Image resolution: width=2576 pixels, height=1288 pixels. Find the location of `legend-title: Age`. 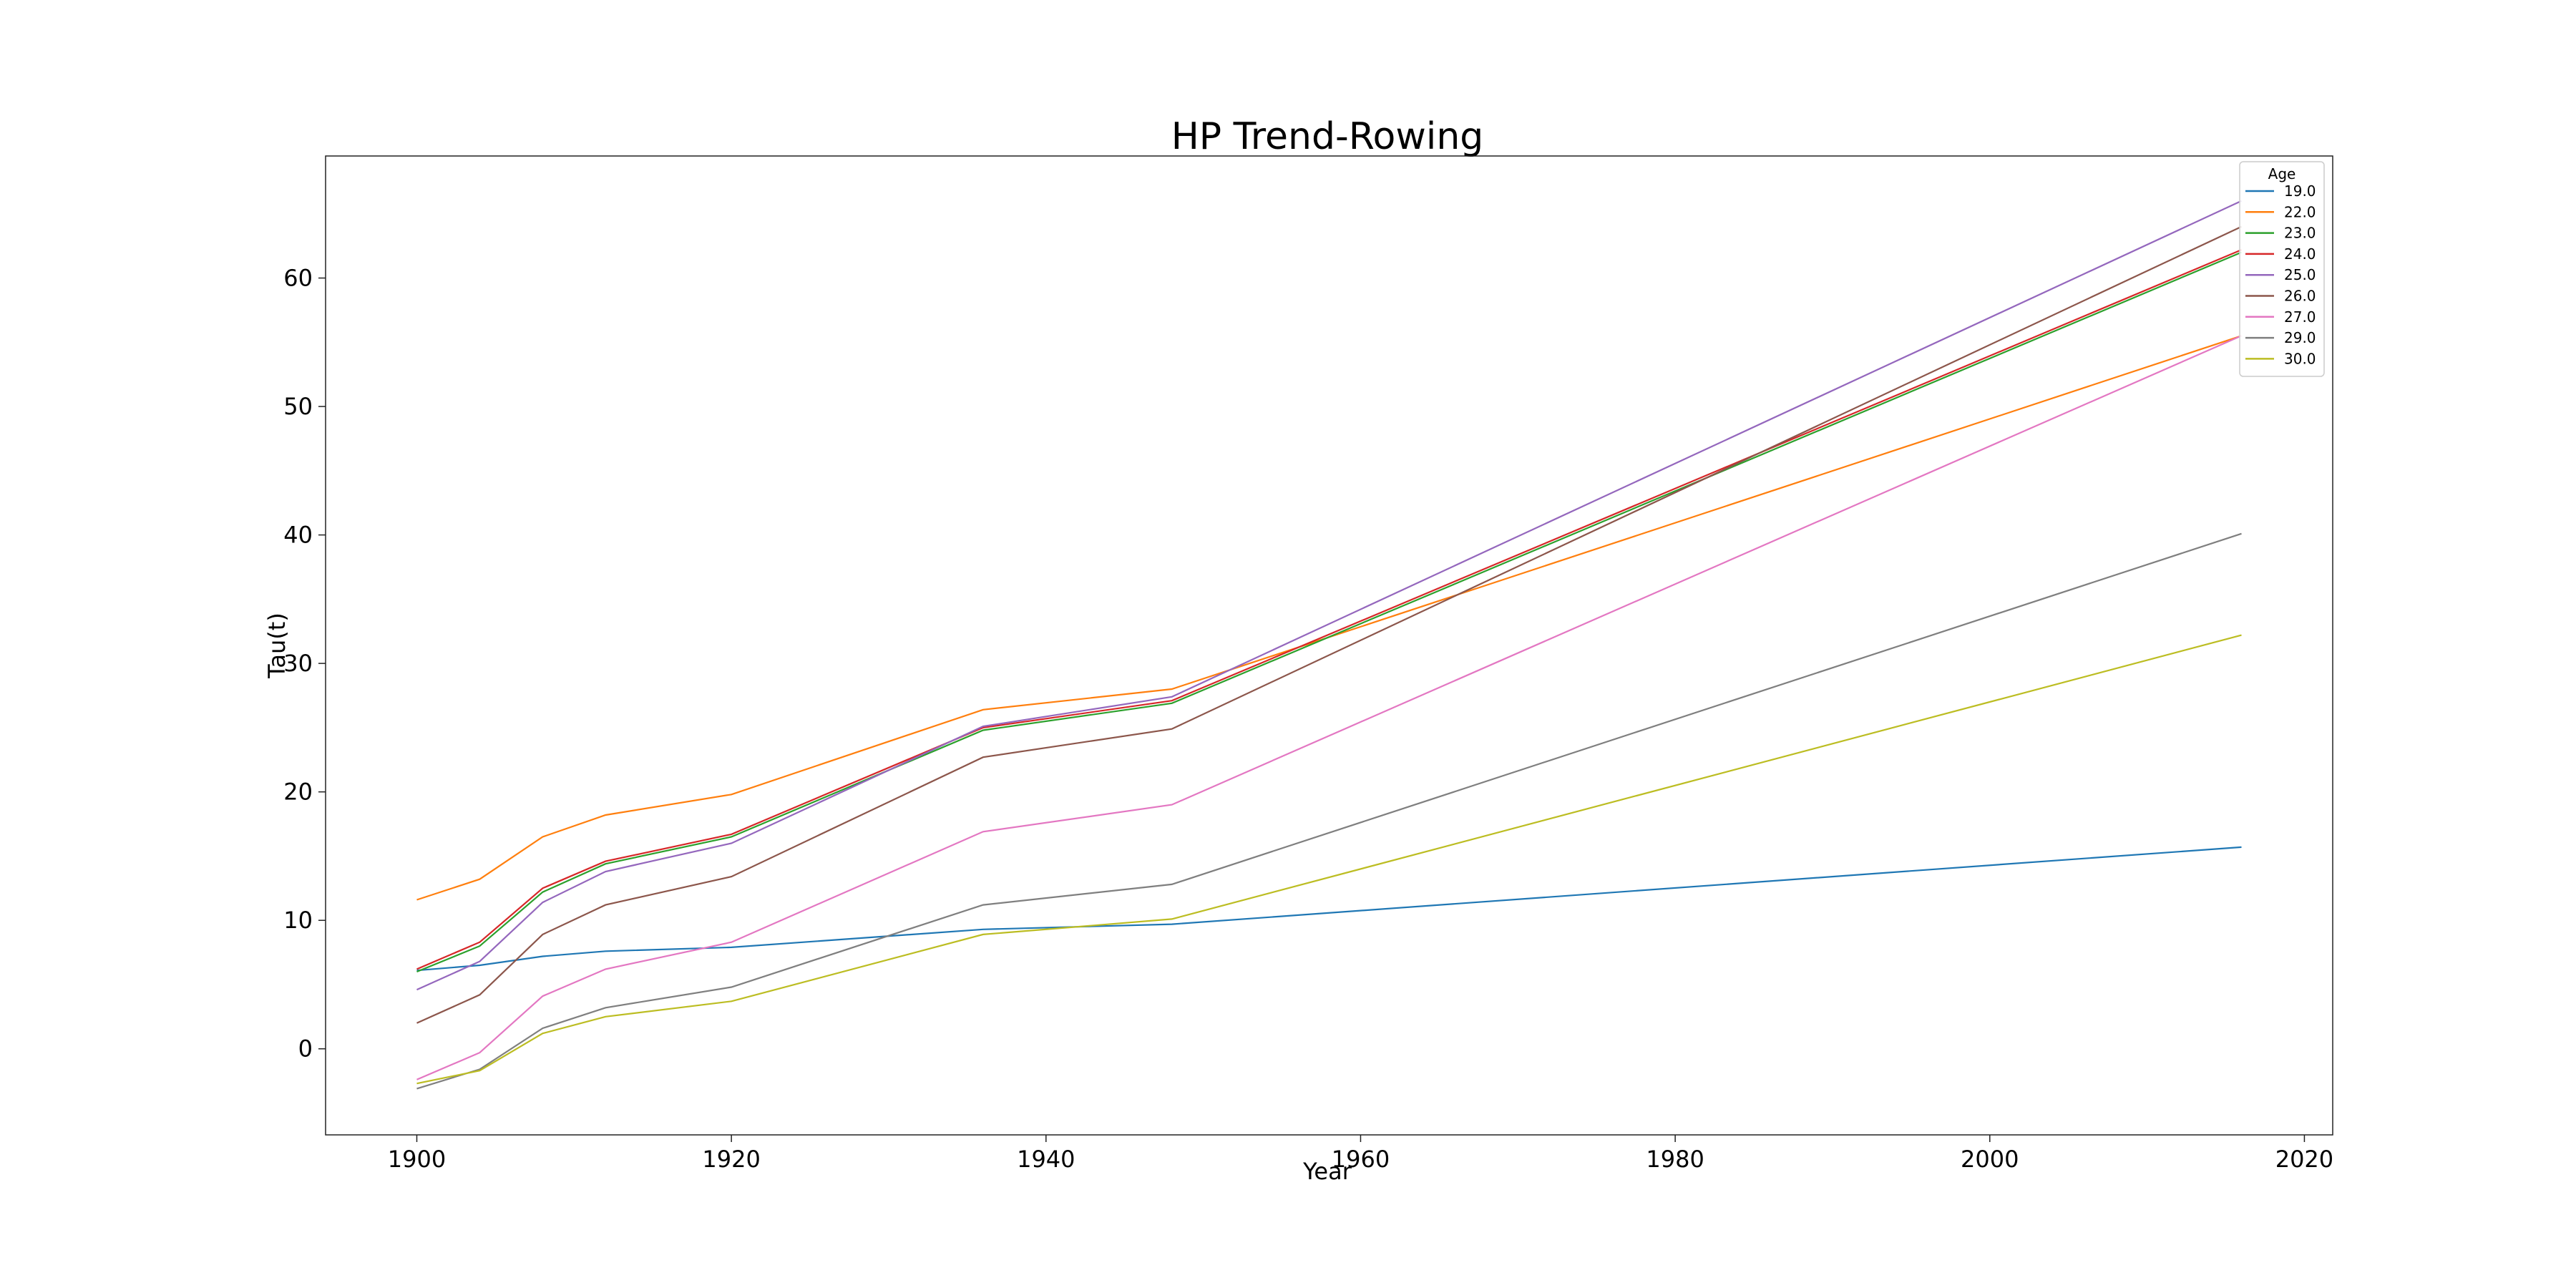

legend-title: Age is located at coordinates (2282, 173).